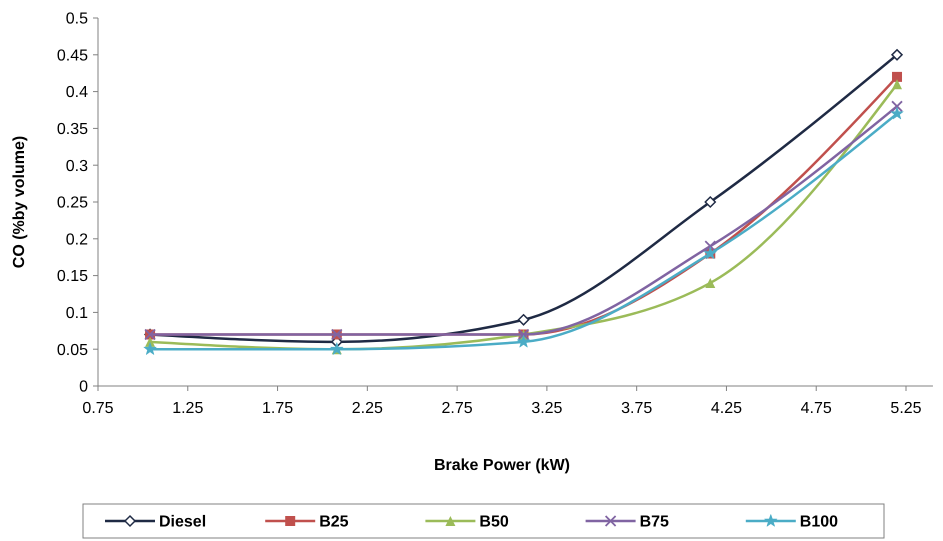 This screenshot has height=541, width=943. What do you see at coordinates (334, 522) in the screenshot?
I see `legend-label: B25` at bounding box center [334, 522].